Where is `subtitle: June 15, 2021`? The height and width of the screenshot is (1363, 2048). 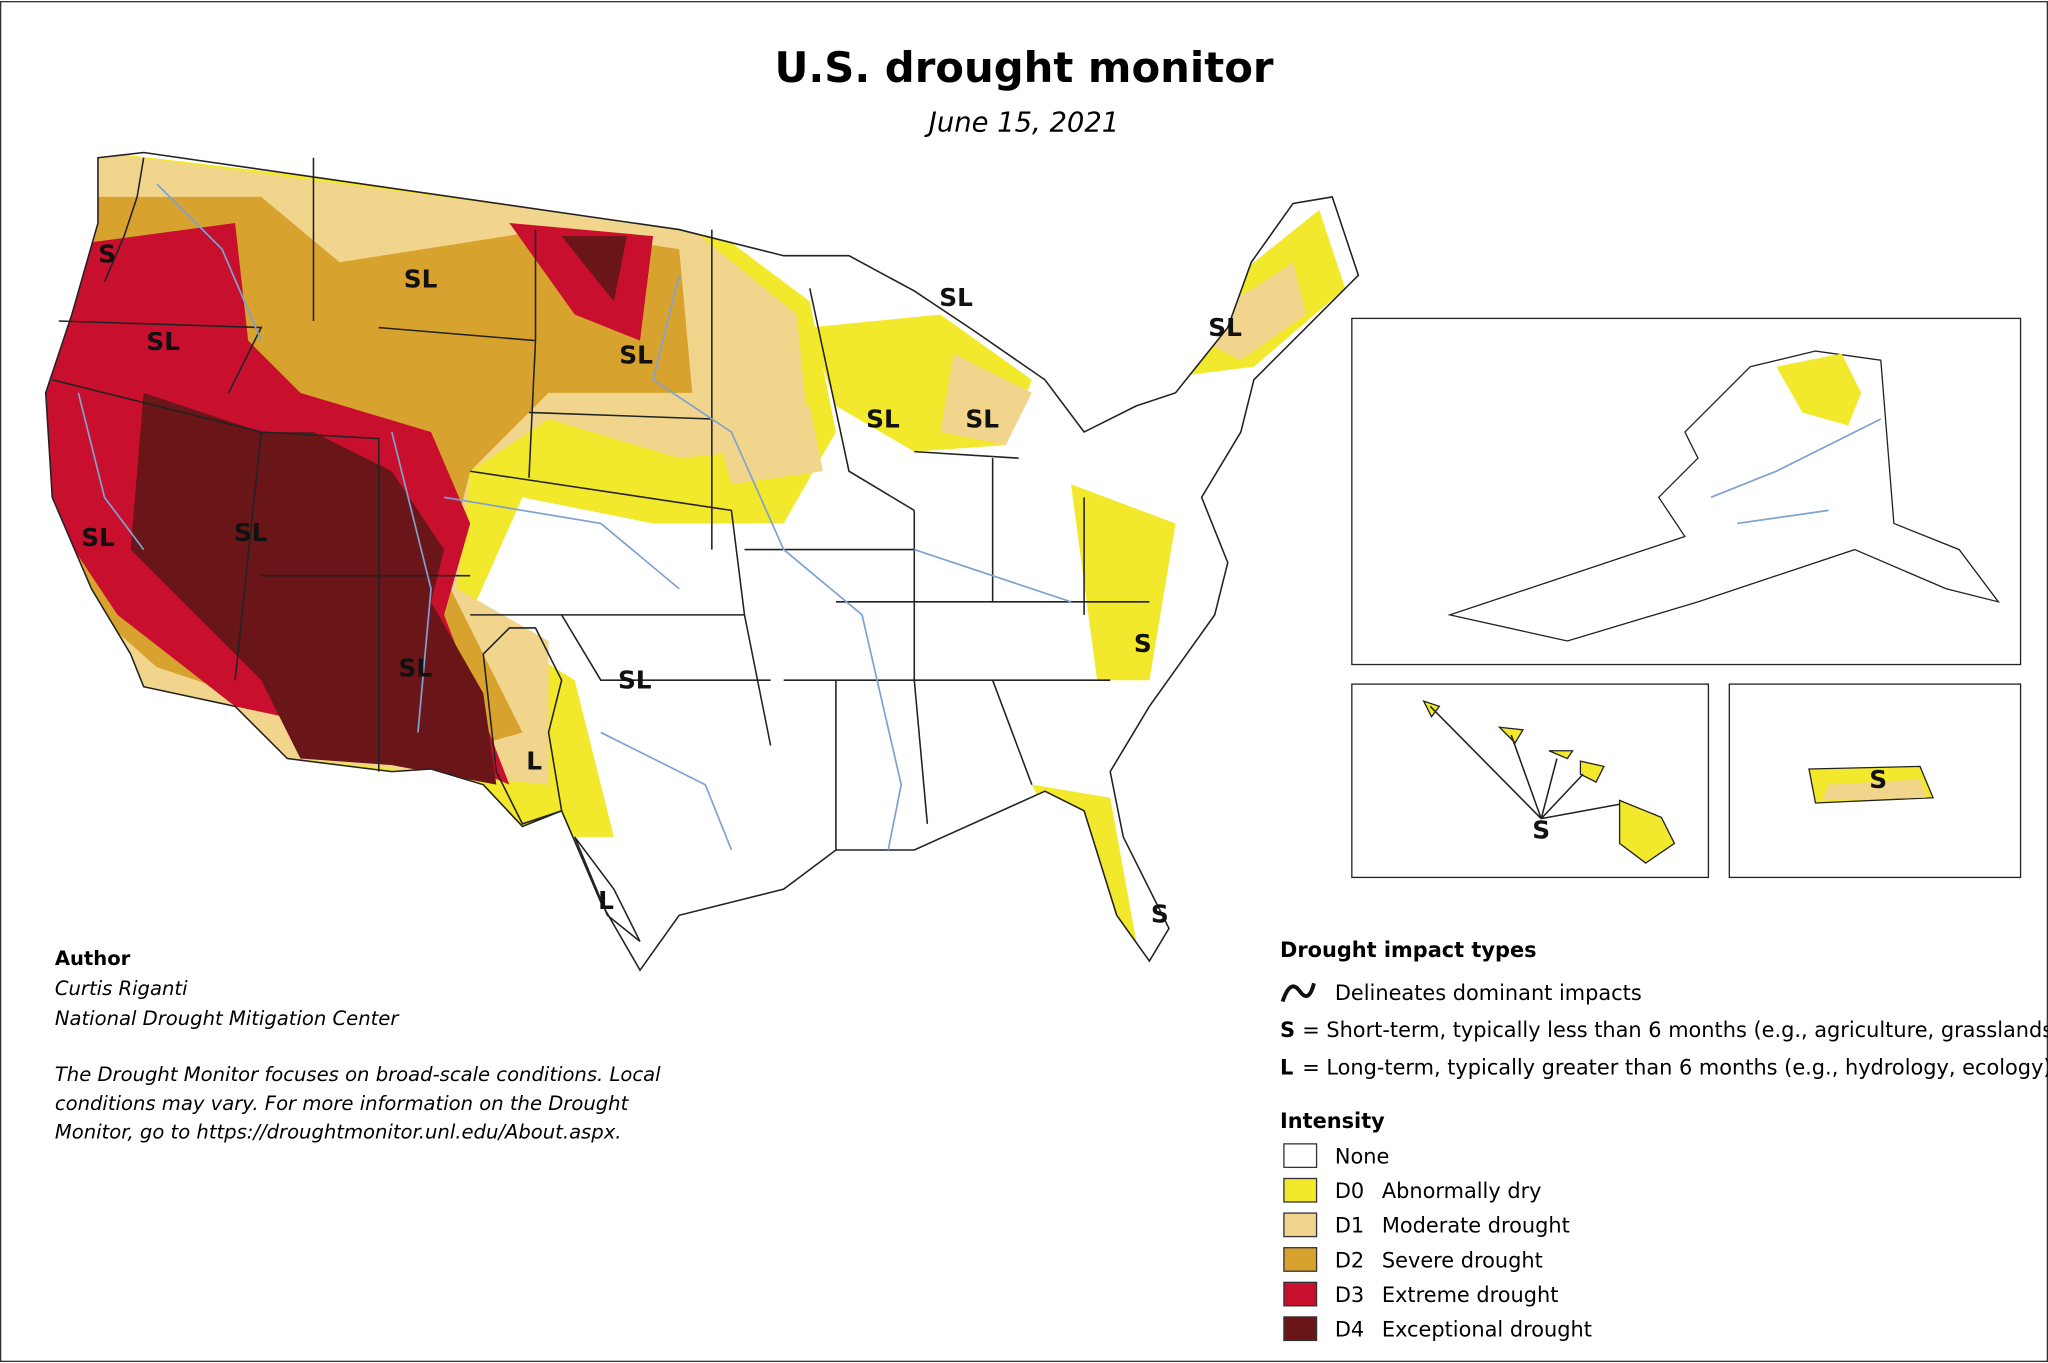 subtitle: June 15, 2021 is located at coordinates (1021, 123).